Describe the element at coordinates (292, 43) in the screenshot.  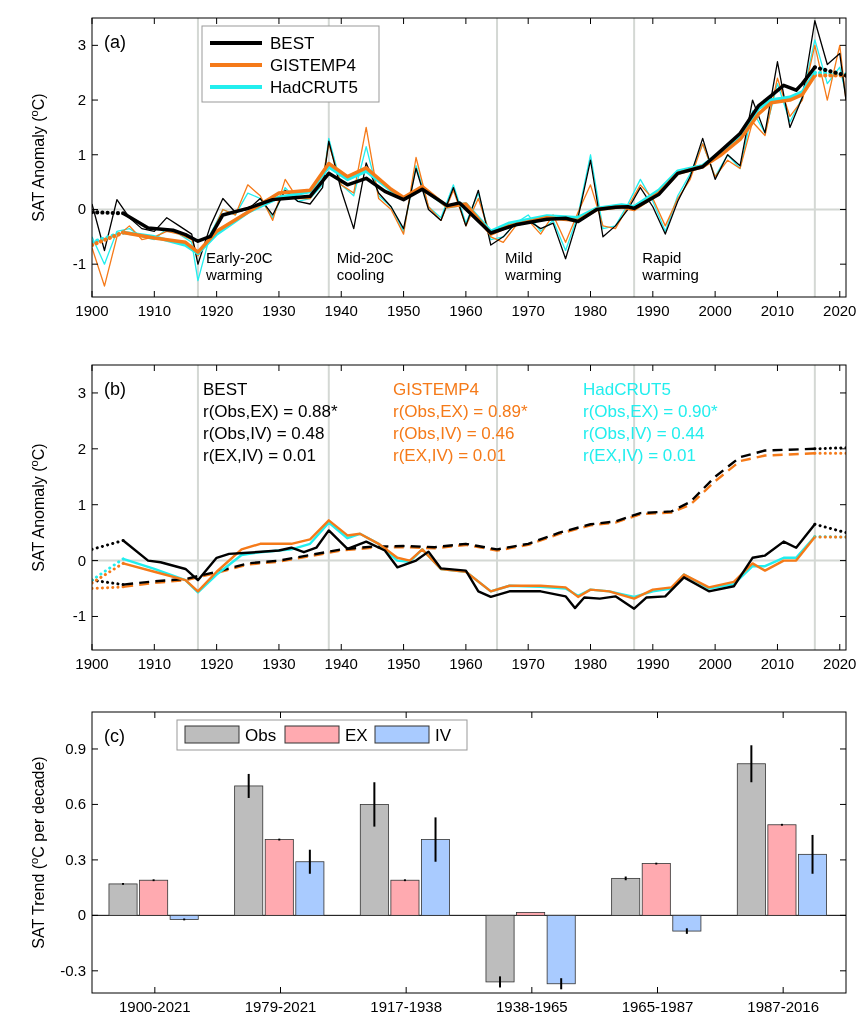
I see `legend-label: BEST` at that location.